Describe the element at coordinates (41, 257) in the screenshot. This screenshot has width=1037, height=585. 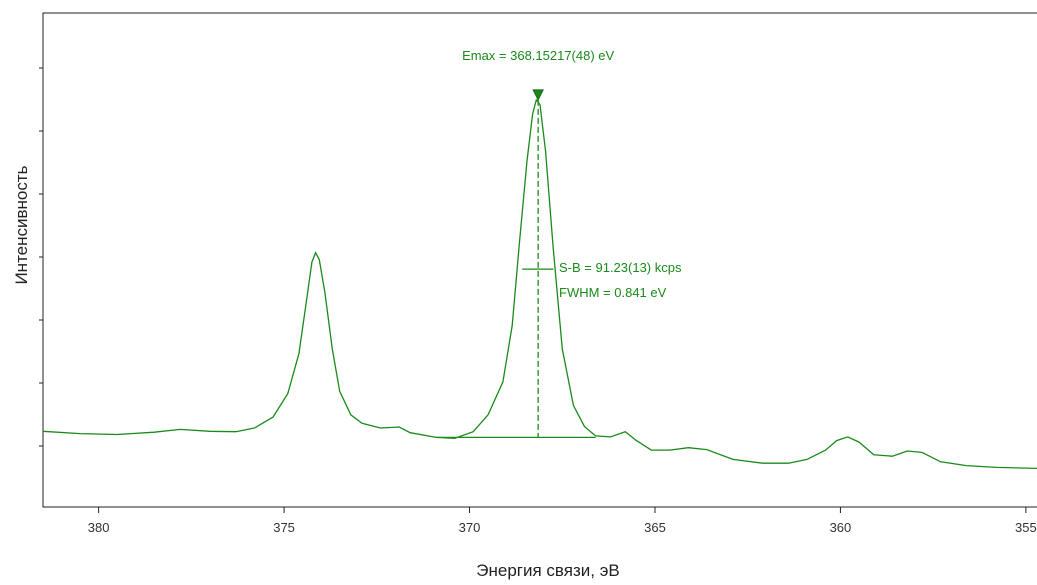
I see `y-axis-ticks` at that location.